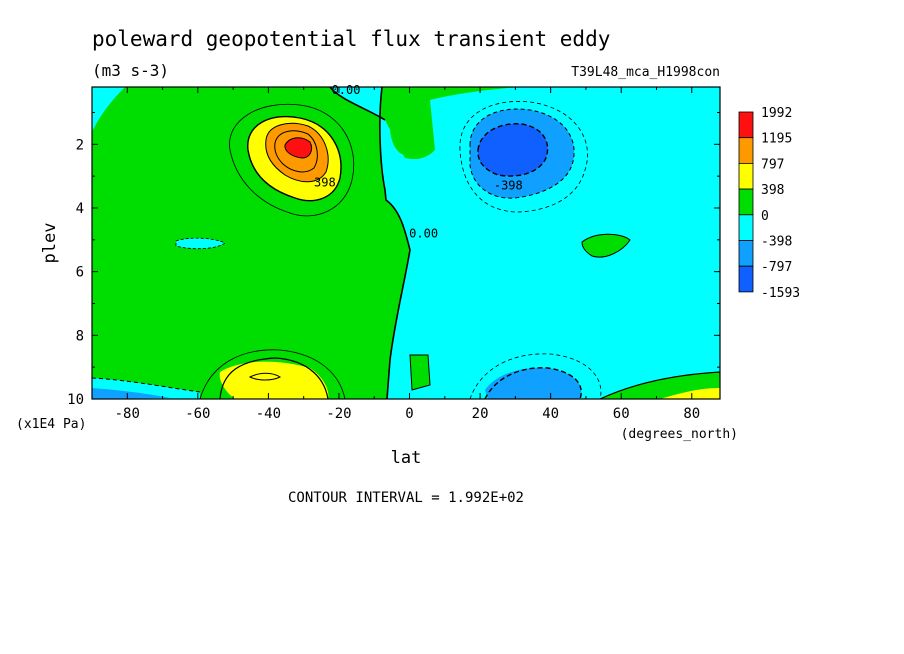 This screenshot has height=654, width=904. I want to click on contour-right-bottom, so click(659, 385).